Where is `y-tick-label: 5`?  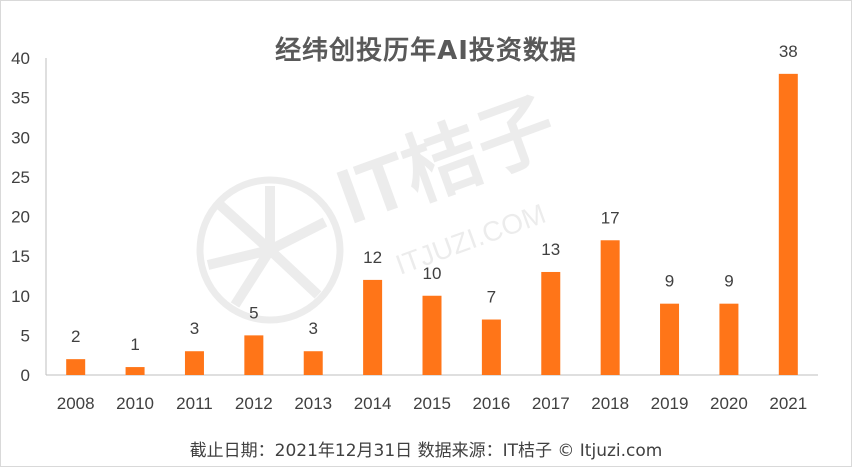 y-tick-label: 5 is located at coordinates (25, 335).